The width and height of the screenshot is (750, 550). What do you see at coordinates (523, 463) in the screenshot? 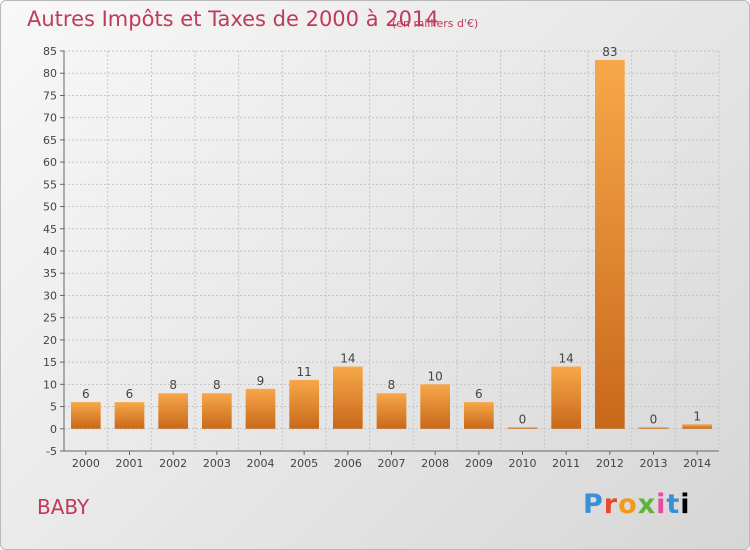
I see `x-tick-label: 2010` at bounding box center [523, 463].